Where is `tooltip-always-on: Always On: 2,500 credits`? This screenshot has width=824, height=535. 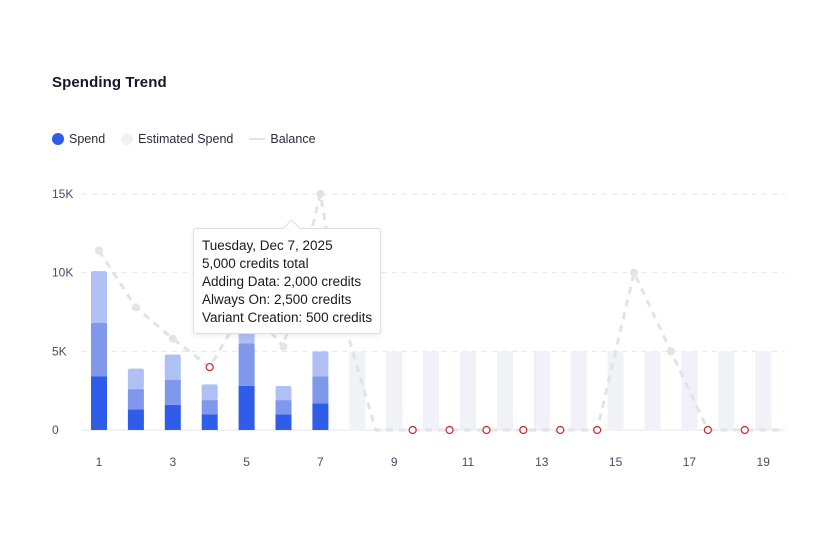 tooltip-always-on: Always On: 2,500 credits is located at coordinates (277, 299).